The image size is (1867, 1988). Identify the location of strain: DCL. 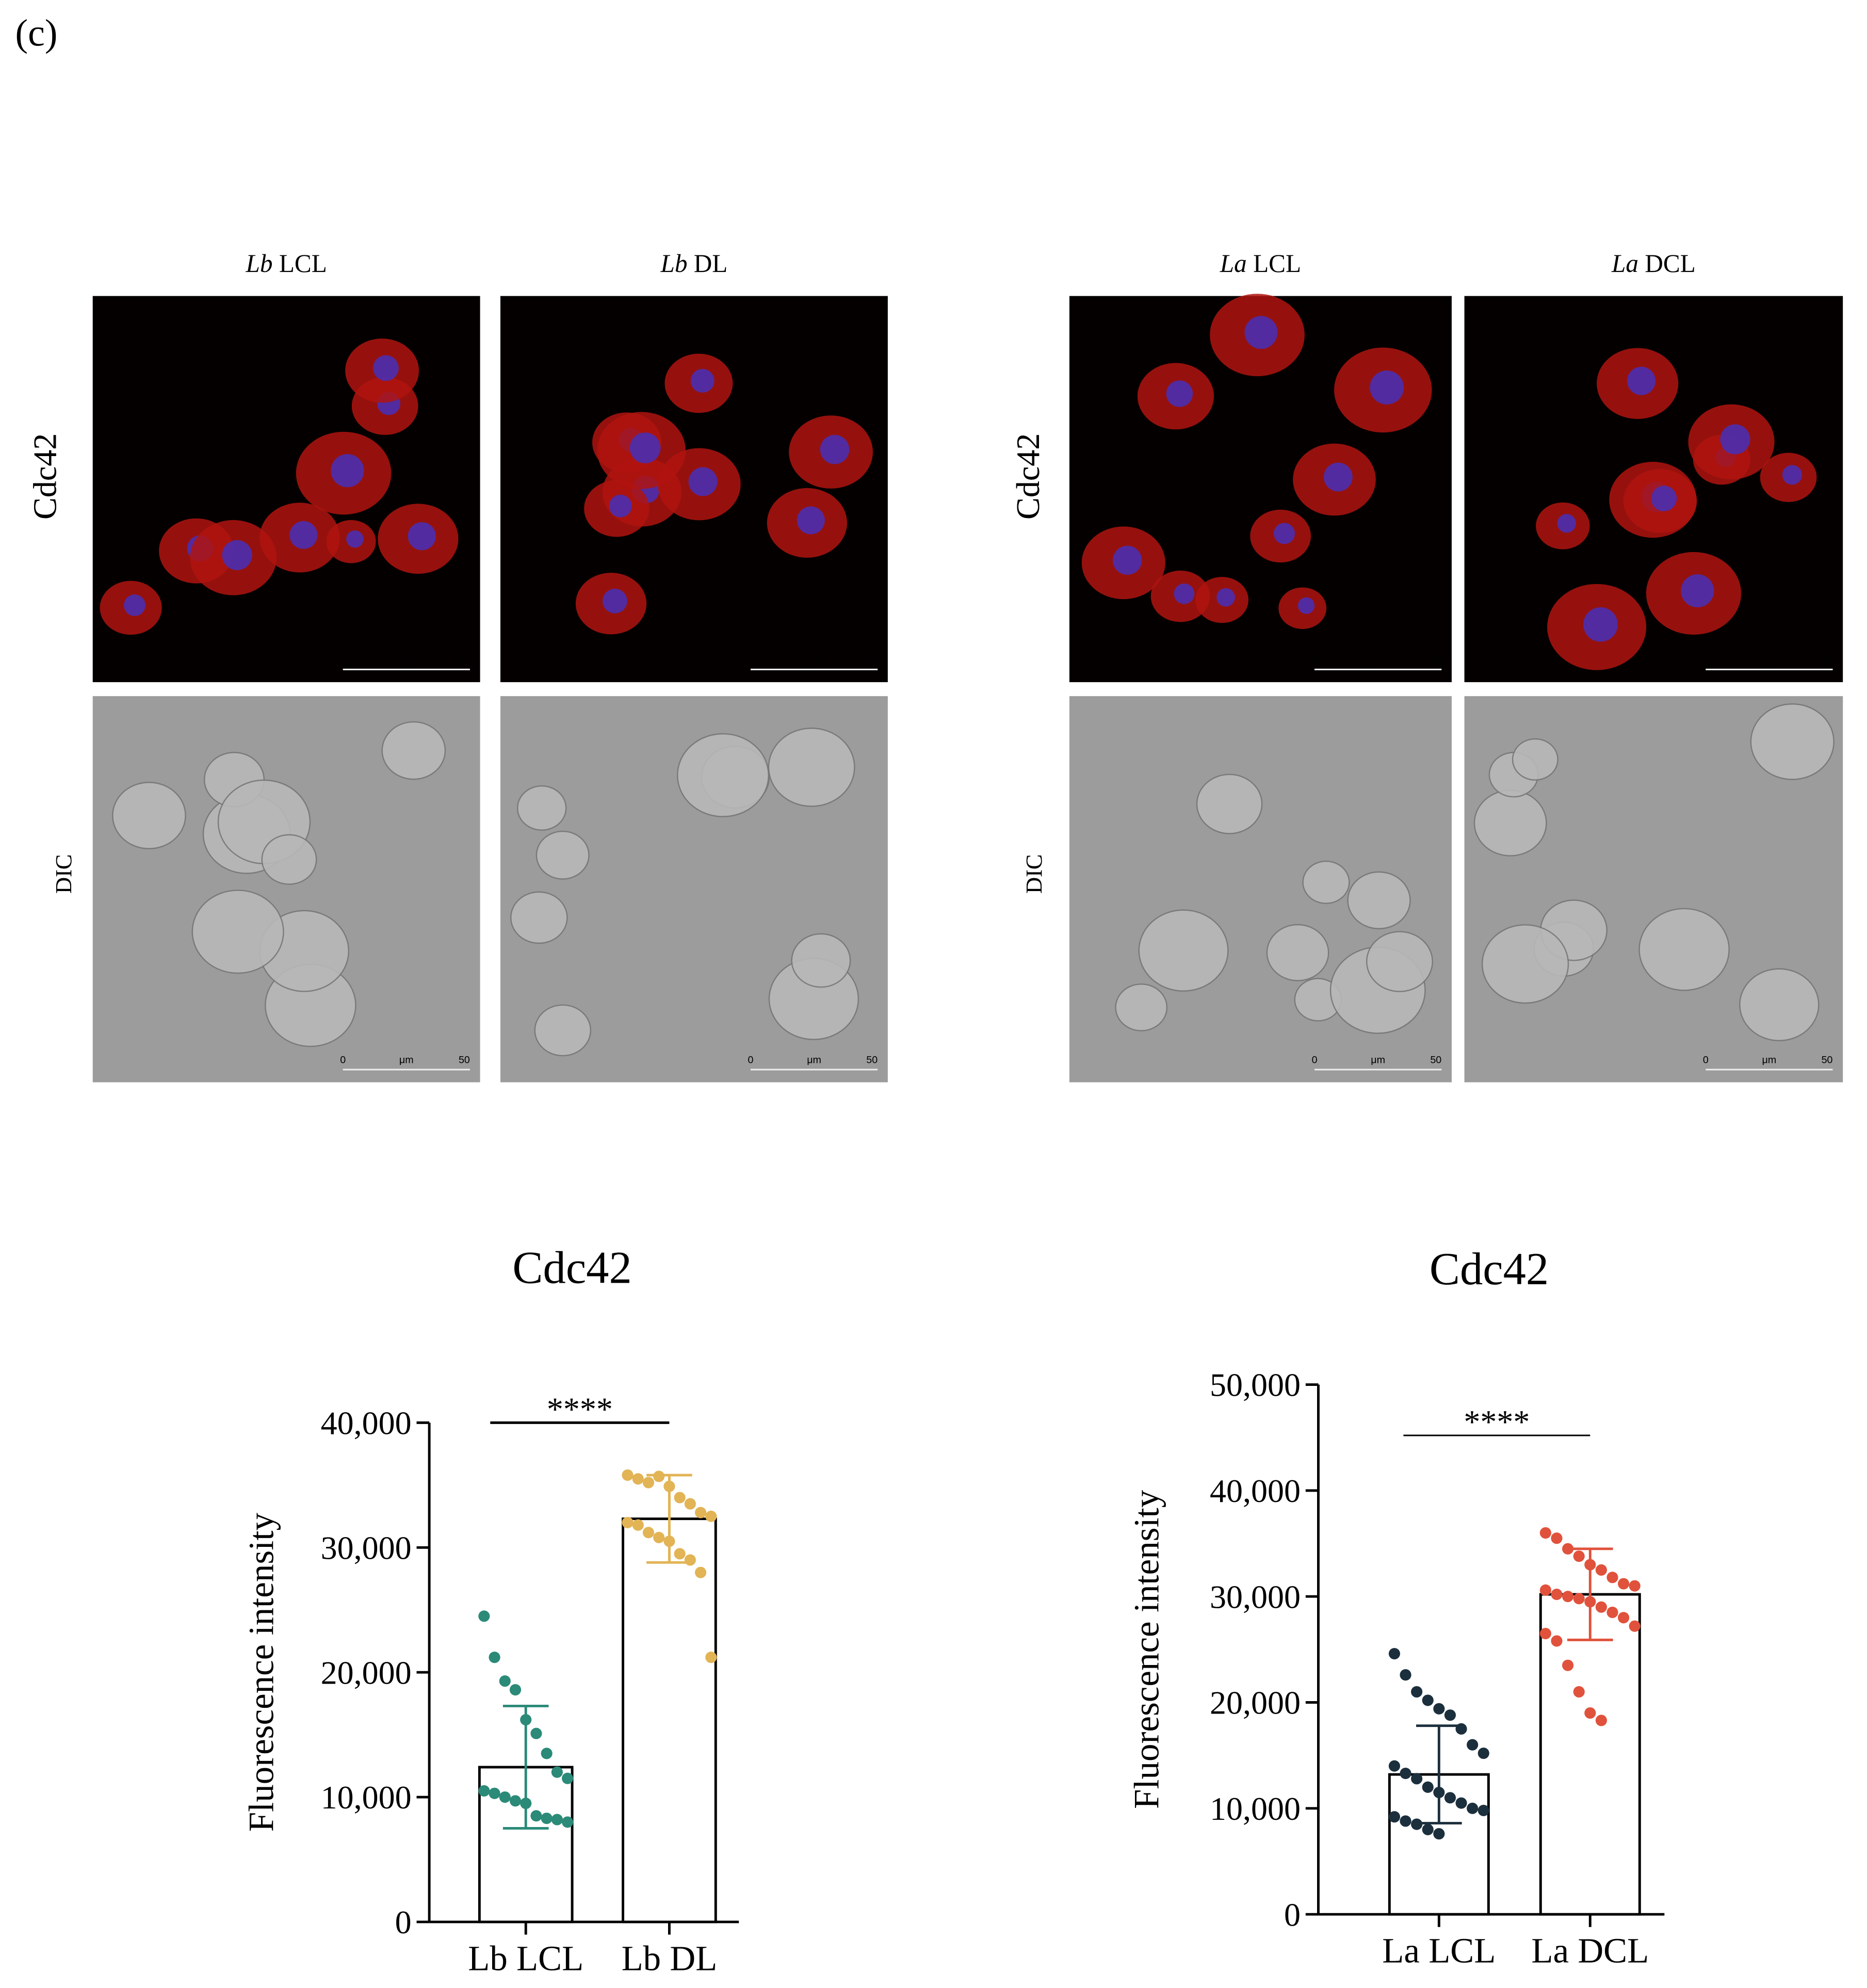
(1670, 263).